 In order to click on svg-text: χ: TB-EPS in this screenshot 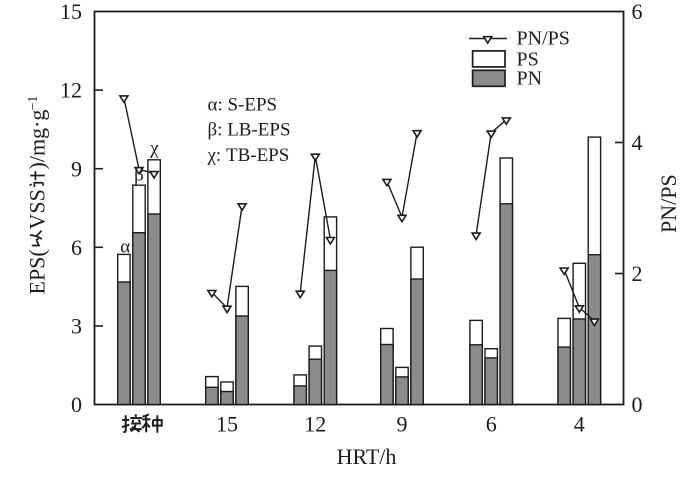, I will do `click(248, 155)`.